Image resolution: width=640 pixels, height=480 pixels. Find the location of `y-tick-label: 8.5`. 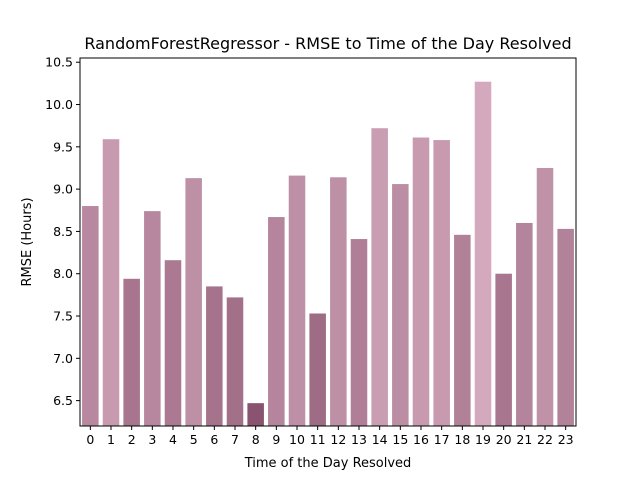

y-tick-label: 8.5 is located at coordinates (63, 231).